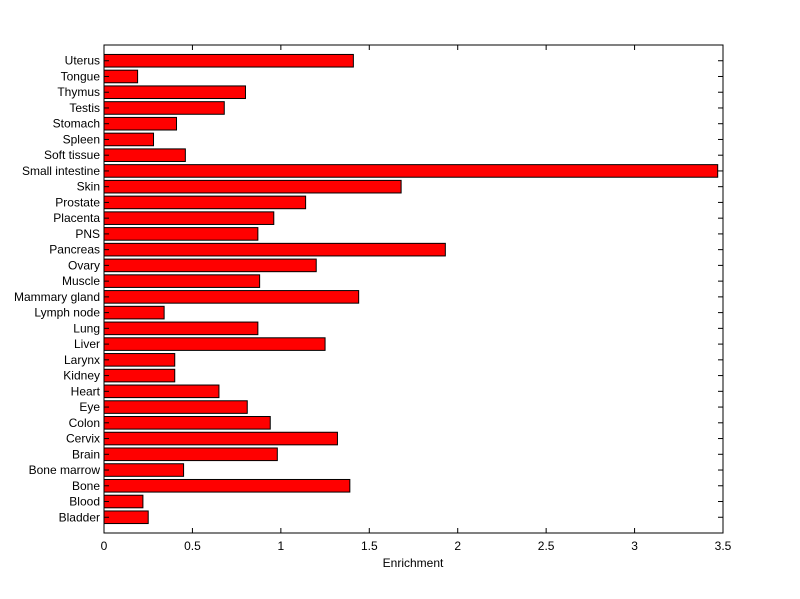  What do you see at coordinates (81, 376) in the screenshot?
I see `category-label: Kidney` at bounding box center [81, 376].